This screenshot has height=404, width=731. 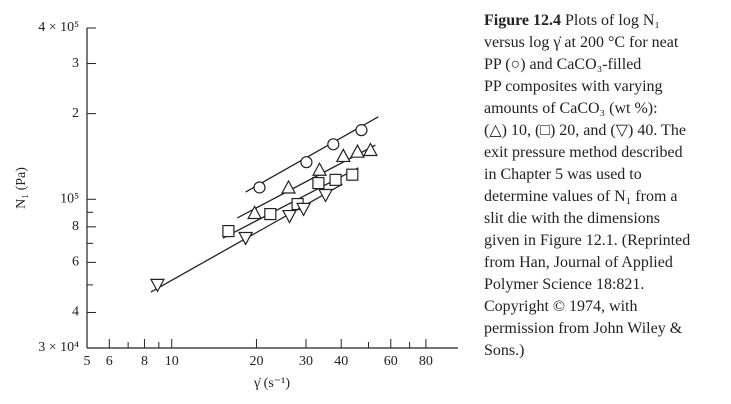 What do you see at coordinates (172, 361) in the screenshot?
I see `x-tick-label: 10` at bounding box center [172, 361].